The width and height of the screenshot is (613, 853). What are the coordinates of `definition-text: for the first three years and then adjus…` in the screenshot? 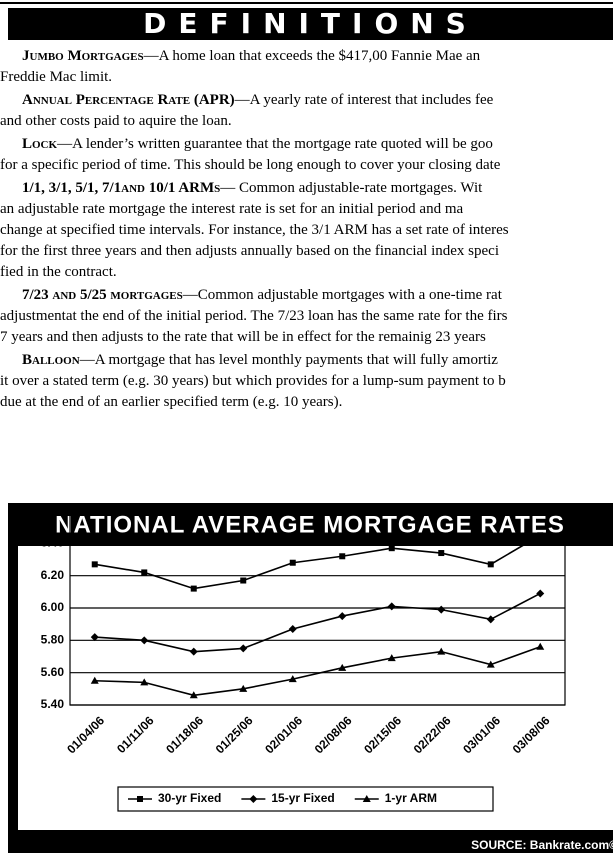 It's located at (249, 251).